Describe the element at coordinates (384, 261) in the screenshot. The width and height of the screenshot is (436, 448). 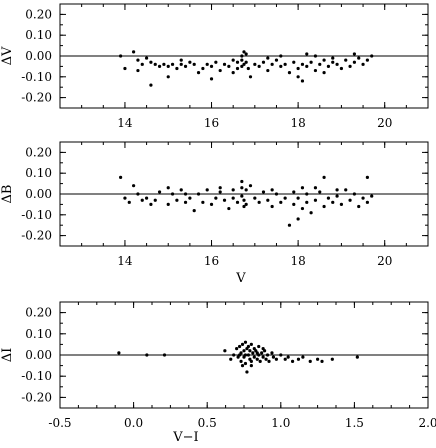
I see `x-tick-label: 20` at that location.